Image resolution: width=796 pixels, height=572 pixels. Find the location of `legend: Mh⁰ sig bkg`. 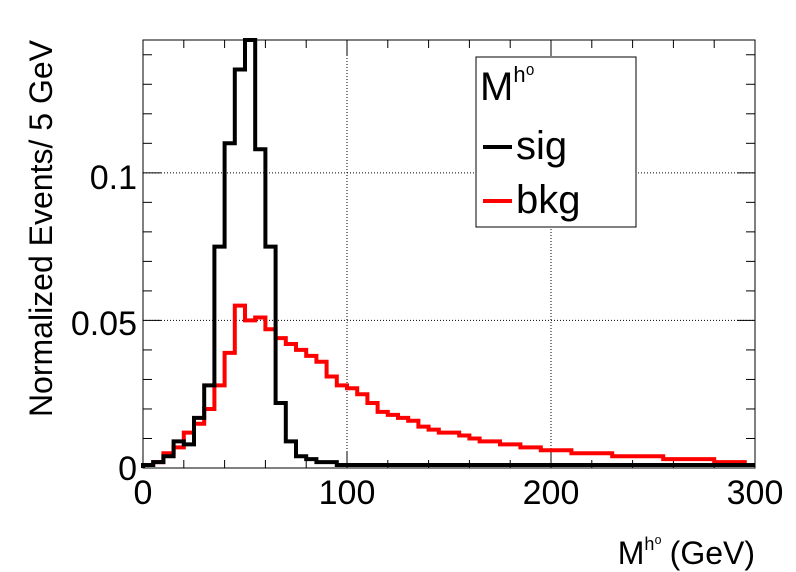

legend: Mh⁰ sig bkg is located at coordinates (556, 142).